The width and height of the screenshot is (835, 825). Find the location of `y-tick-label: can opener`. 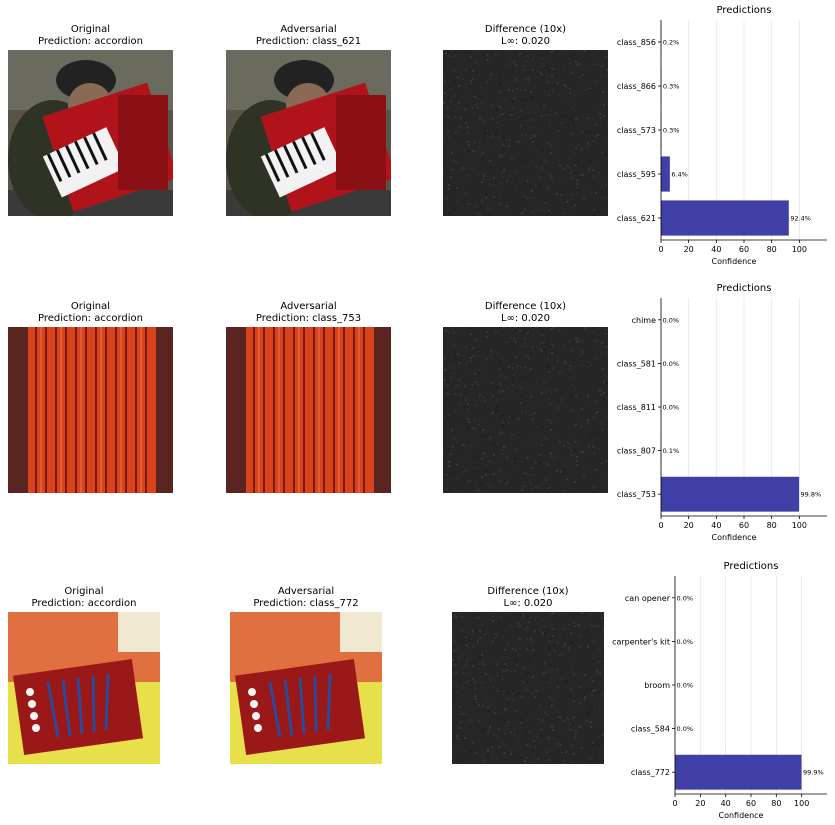

y-tick-label: can opener is located at coordinates (648, 598).